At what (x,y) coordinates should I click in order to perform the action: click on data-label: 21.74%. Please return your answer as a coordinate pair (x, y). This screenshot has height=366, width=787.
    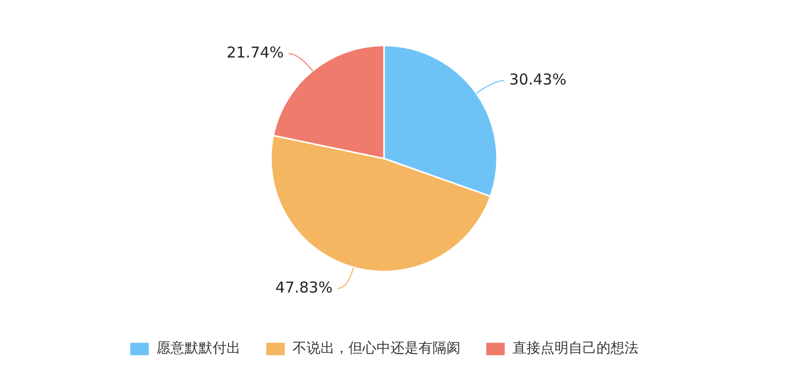
    Looking at the image, I should click on (255, 53).